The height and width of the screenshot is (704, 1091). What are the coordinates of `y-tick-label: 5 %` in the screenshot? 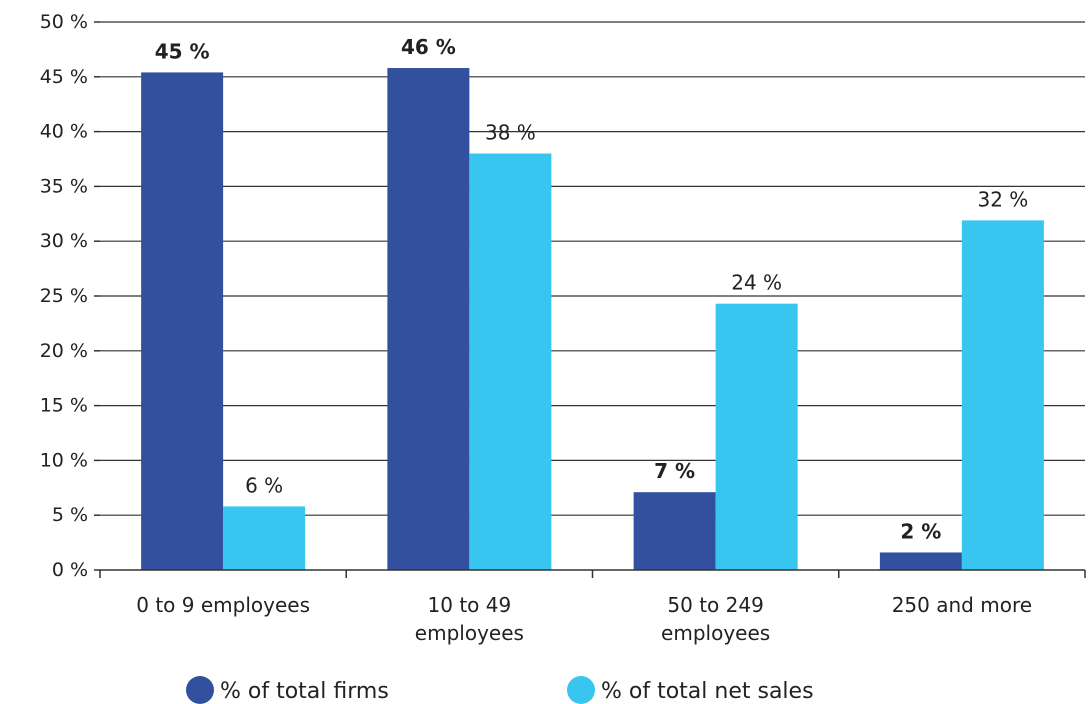 It's located at (70, 515).